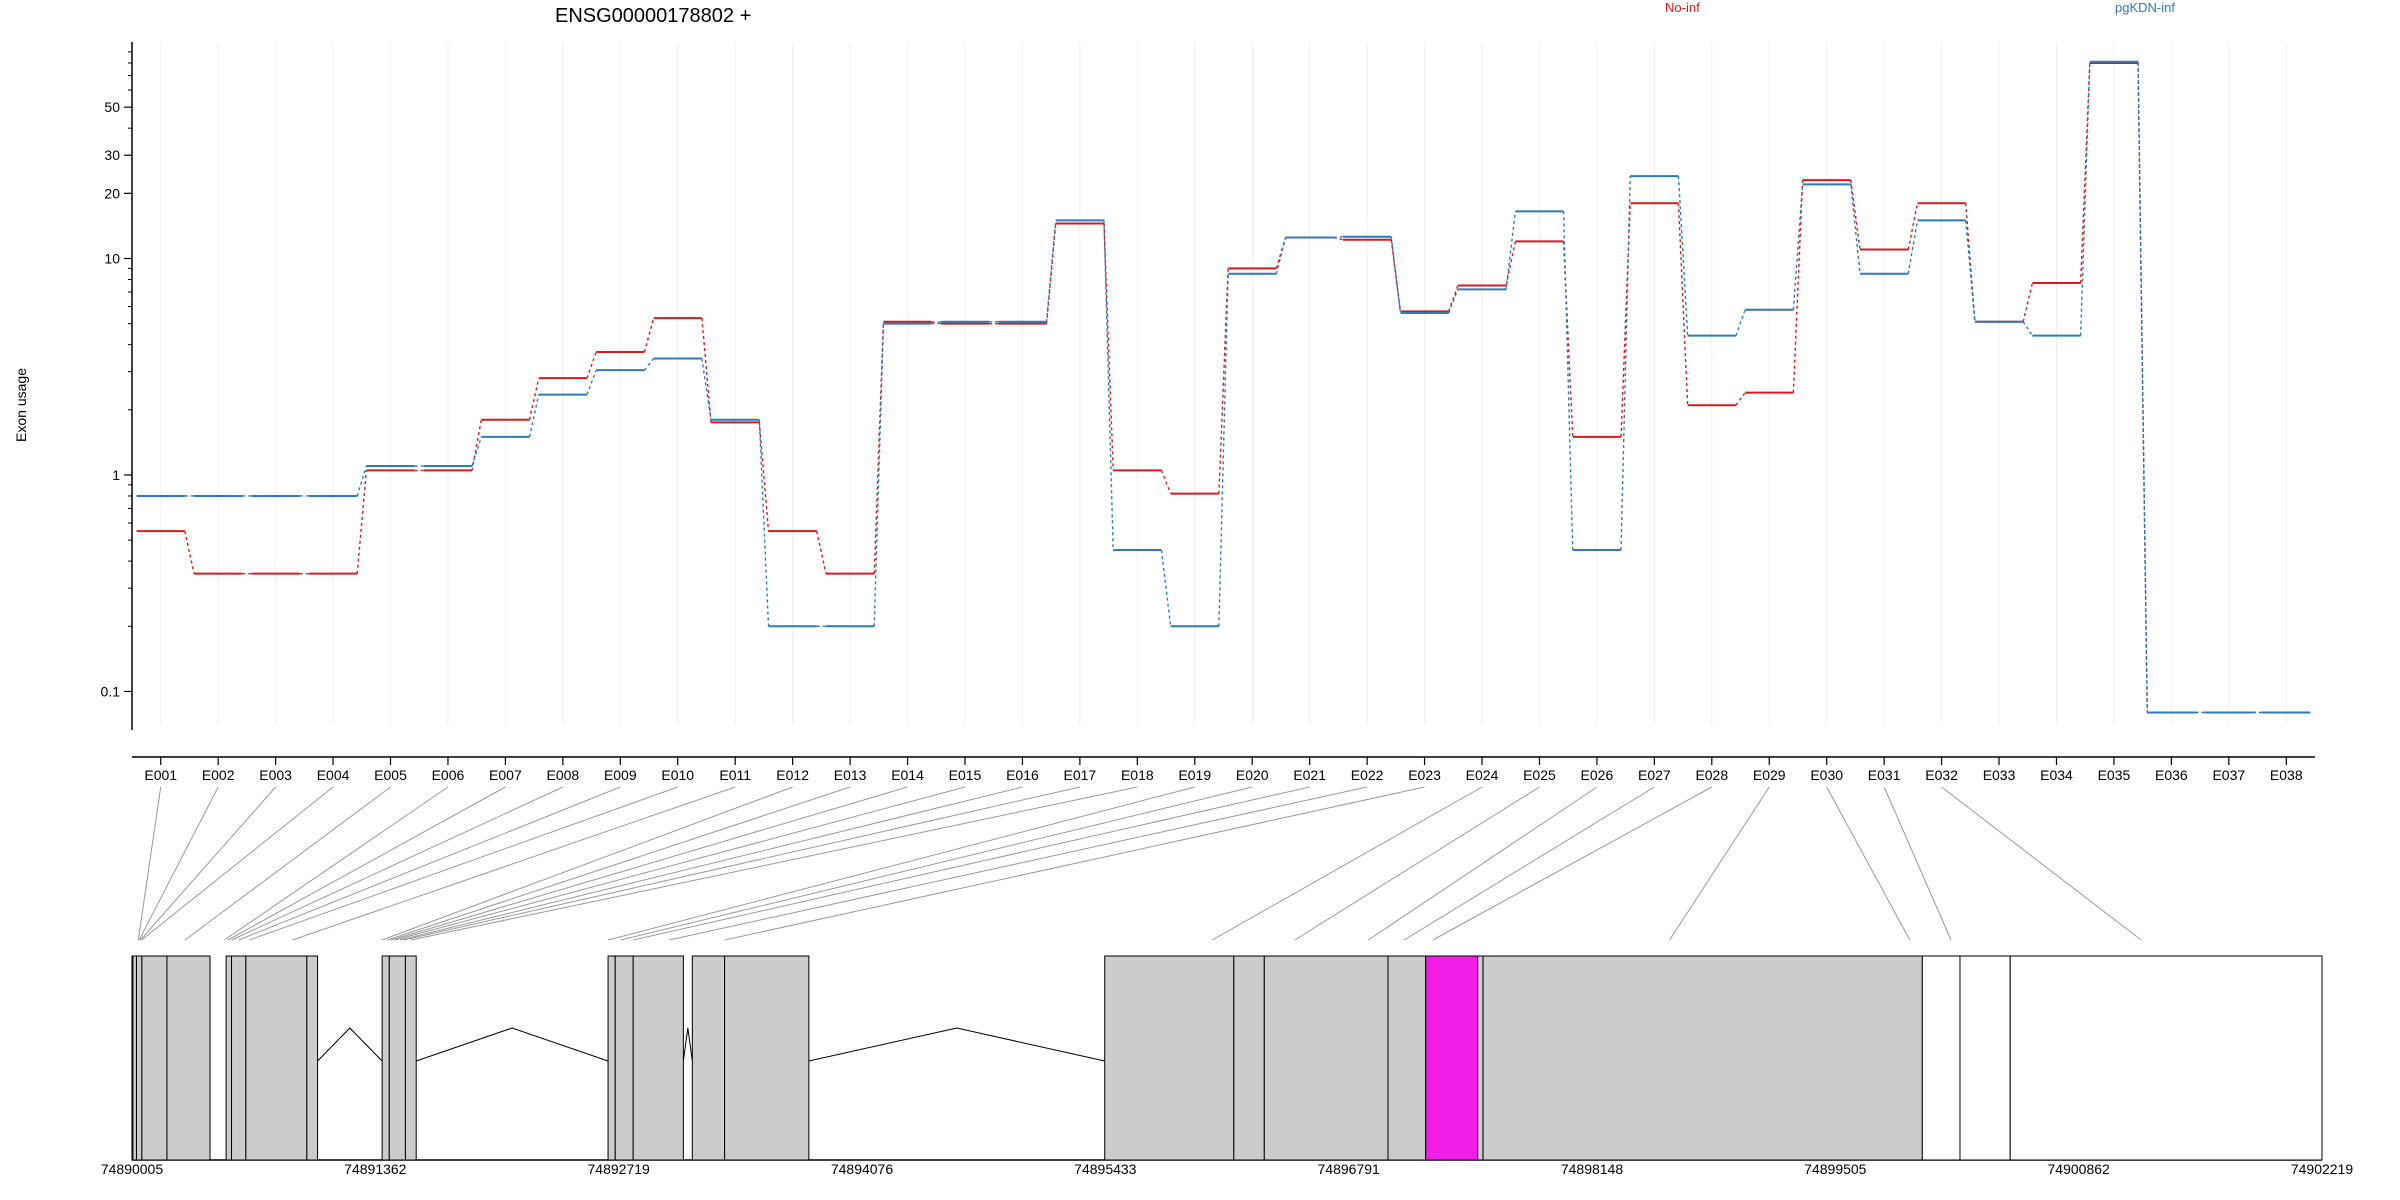 Image resolution: width=2400 pixels, height=1200 pixels. Describe the element at coordinates (619, 1169) in the screenshot. I see `genome-tick-label: 74892719` at that location.